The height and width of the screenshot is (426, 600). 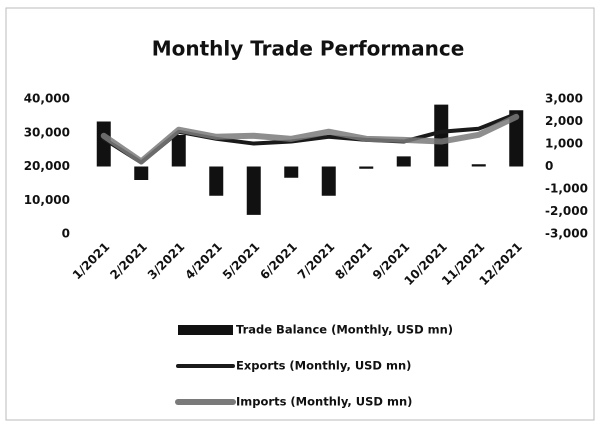 What do you see at coordinates (241, 261) in the screenshot?
I see `x-tick-label: 5/2021` at bounding box center [241, 261].